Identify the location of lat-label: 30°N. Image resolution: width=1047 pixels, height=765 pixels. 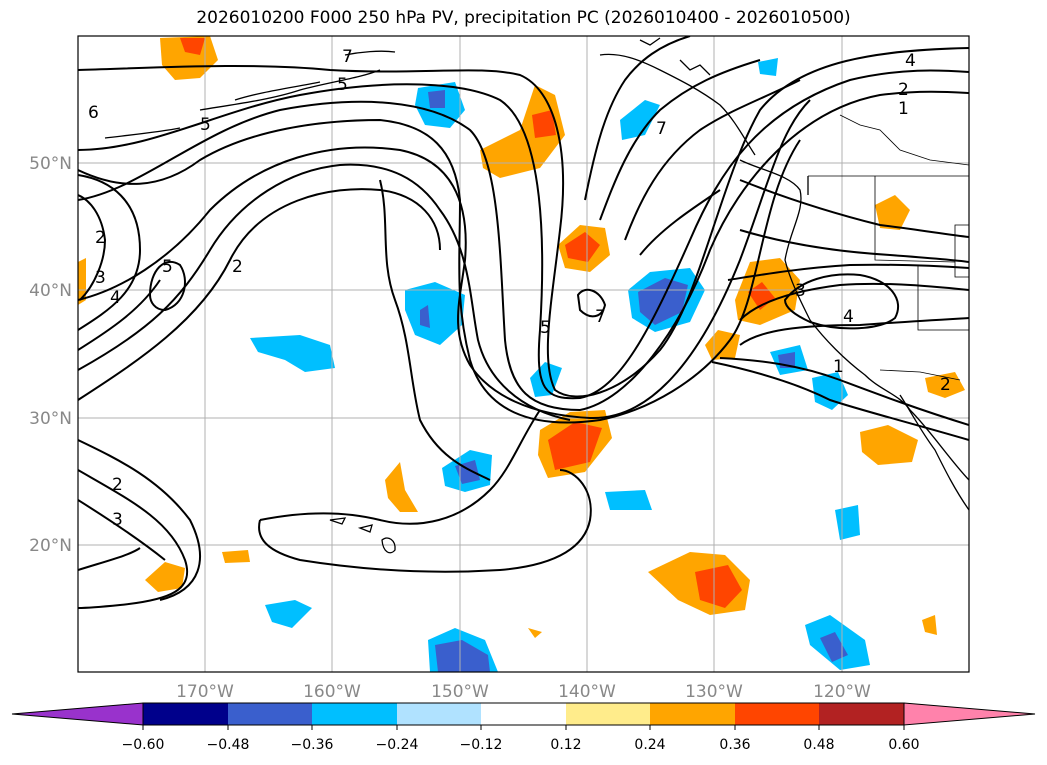
(50, 419).